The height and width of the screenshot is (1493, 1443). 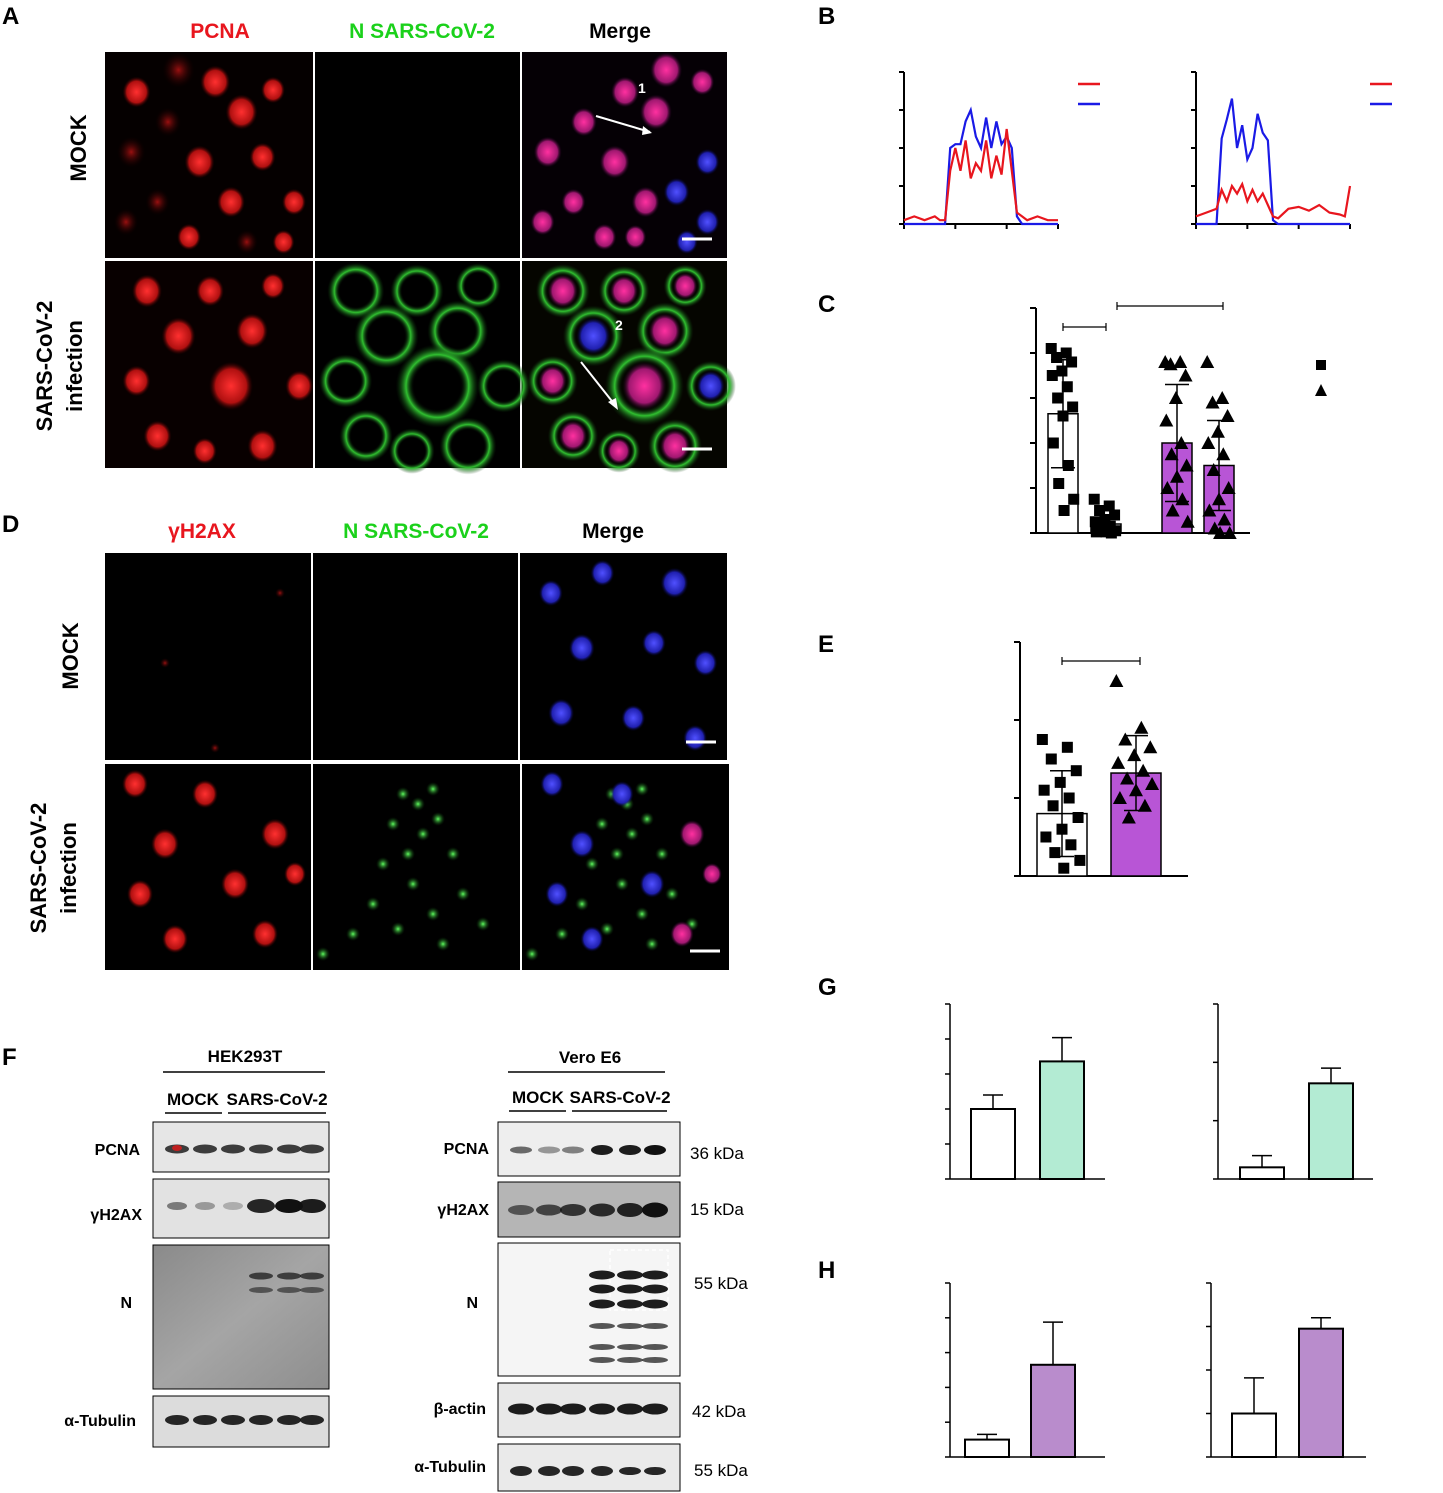 What do you see at coordinates (1321, 365) in the screenshot?
I see `legend-mock-marker` at bounding box center [1321, 365].